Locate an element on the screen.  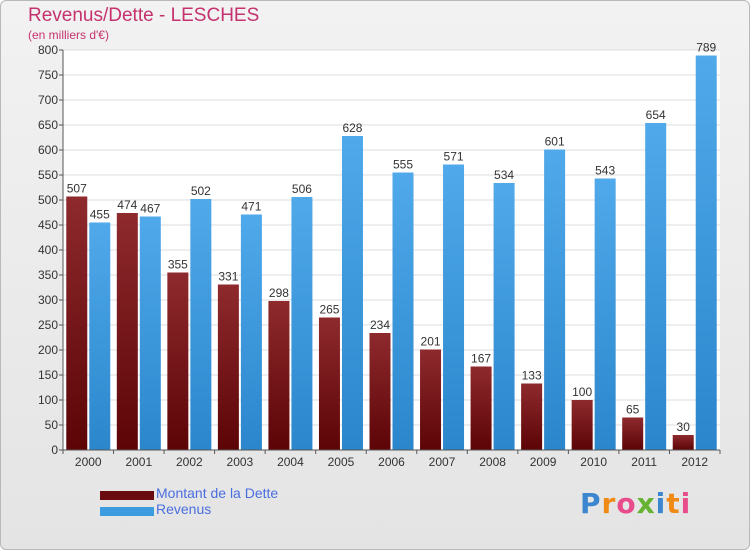
data-label-dette: 133 is located at coordinates (532, 376).